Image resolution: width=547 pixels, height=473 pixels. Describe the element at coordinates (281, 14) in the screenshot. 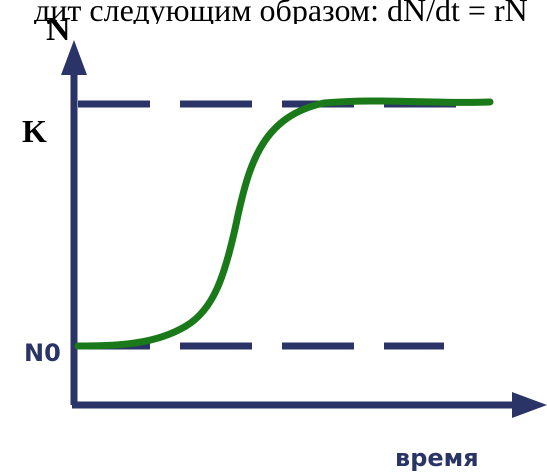

I see `cropped-header-text: дит следующим образом: dN/dt = rN` at that location.